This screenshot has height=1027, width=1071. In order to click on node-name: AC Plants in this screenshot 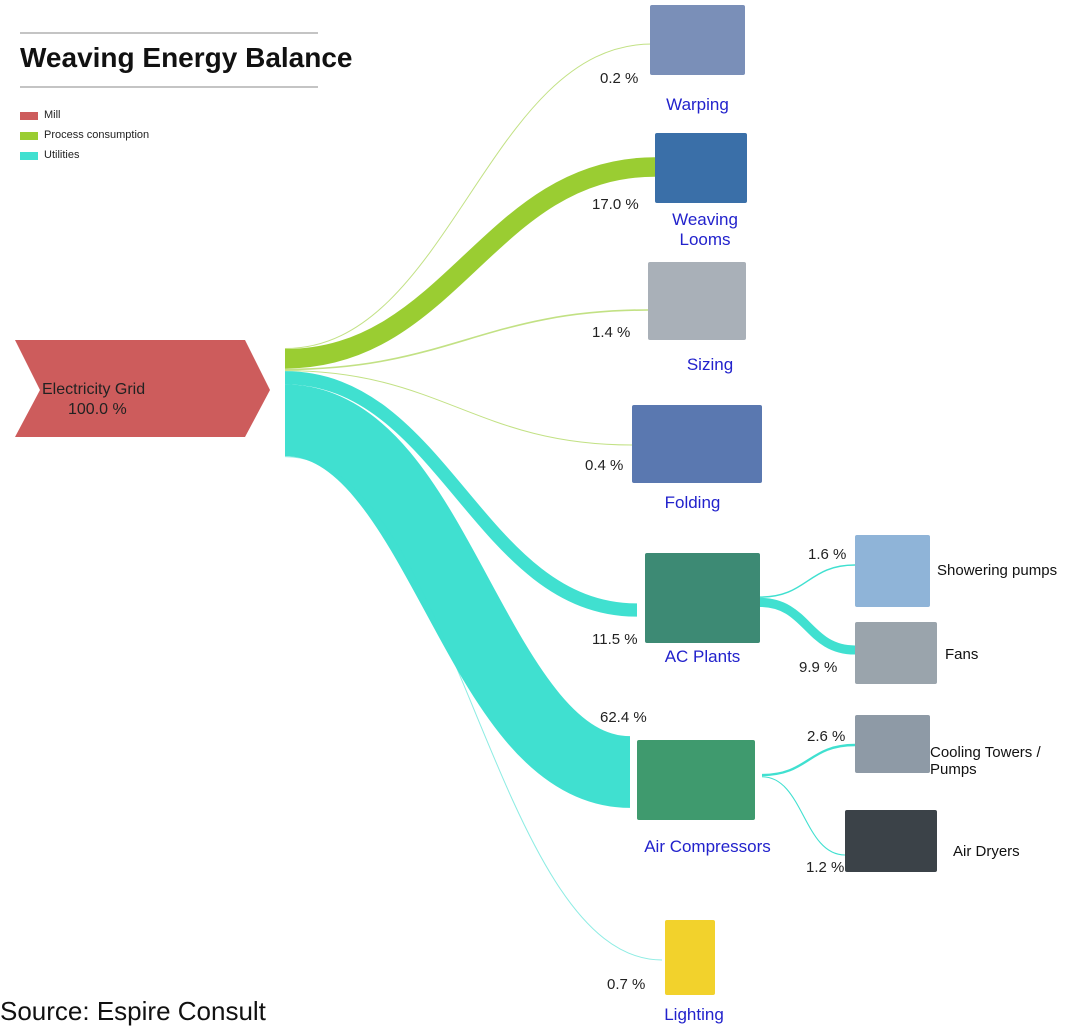, I will do `click(702, 656)`.